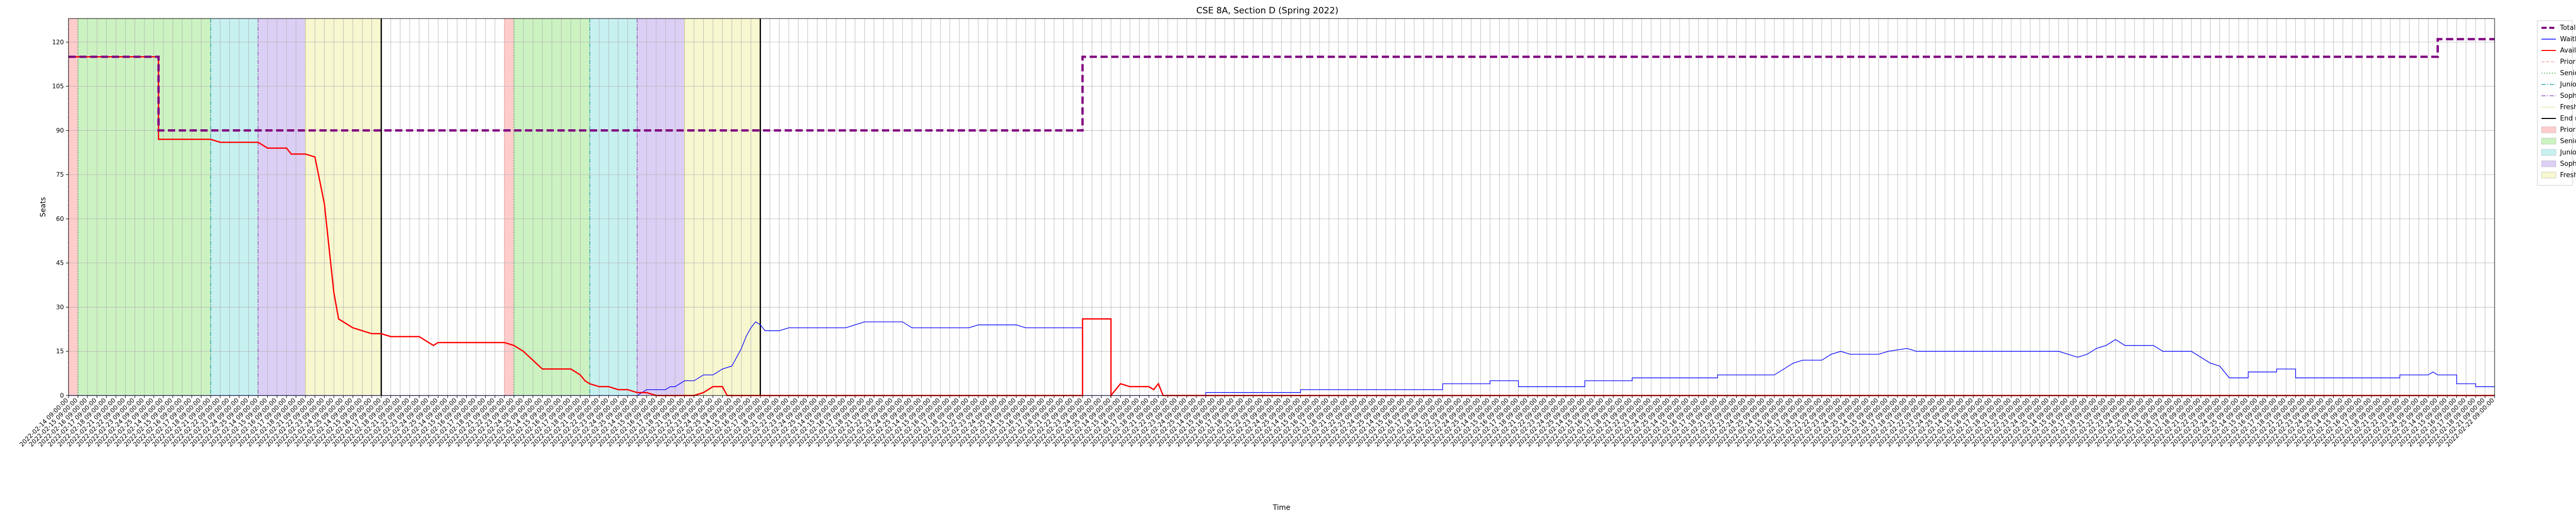  I want to click on y-tick-label: 90, so click(60, 130).